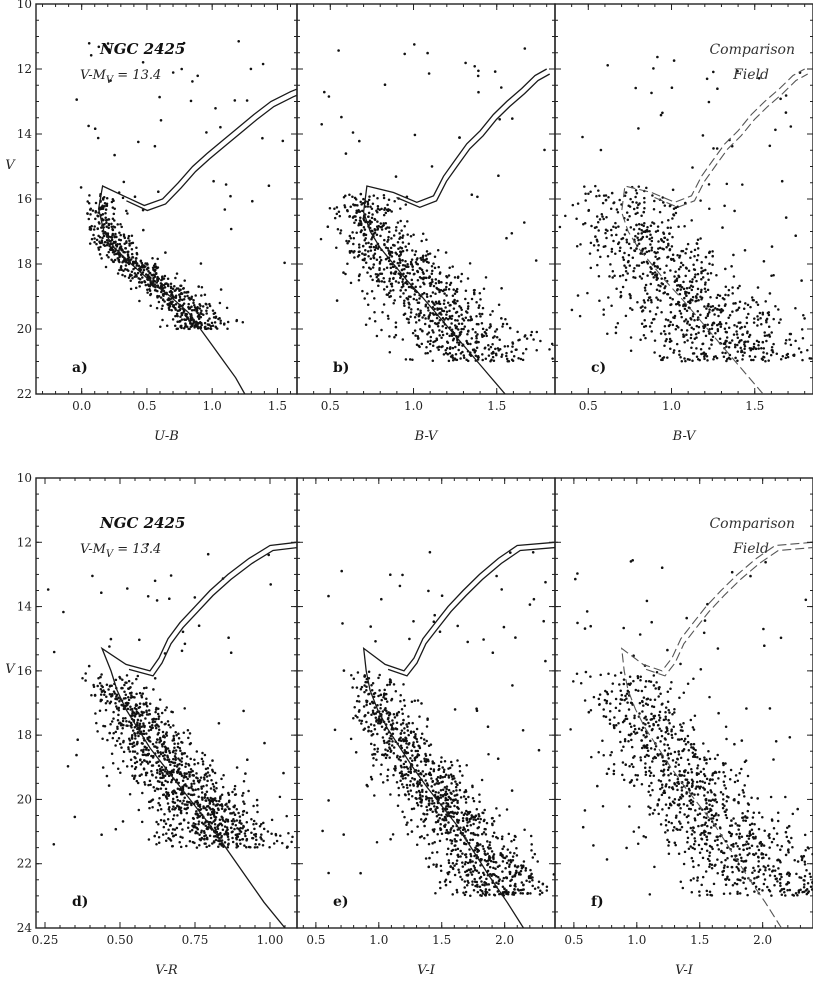 The height and width of the screenshot is (981, 813). I want to click on star-field, so click(685, 209).